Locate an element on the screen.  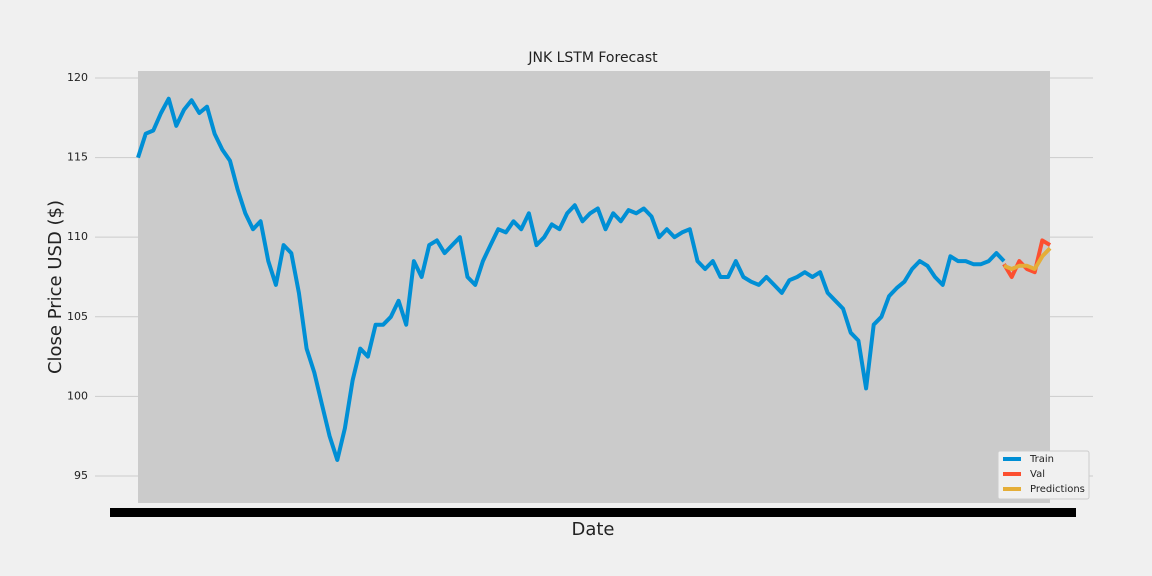
y-tick-label: 115 is located at coordinates (77, 157).